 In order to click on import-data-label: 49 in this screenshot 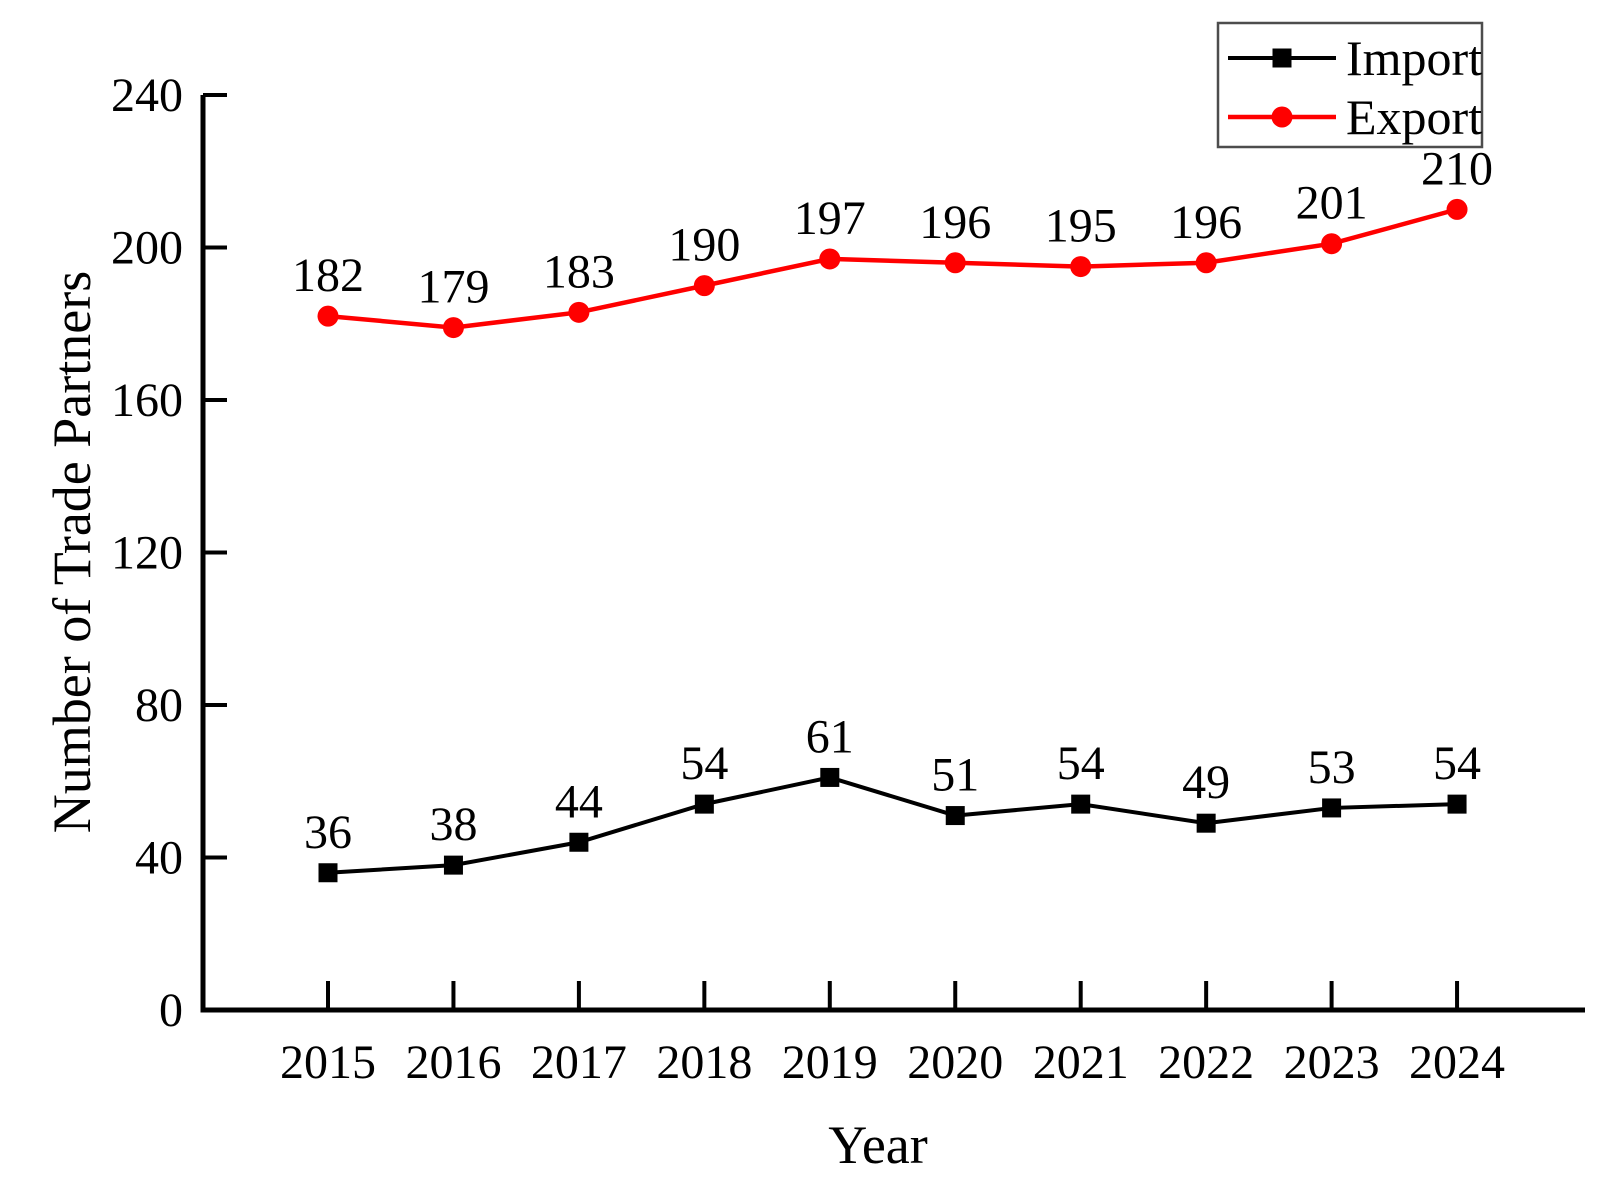, I will do `click(1206, 782)`.